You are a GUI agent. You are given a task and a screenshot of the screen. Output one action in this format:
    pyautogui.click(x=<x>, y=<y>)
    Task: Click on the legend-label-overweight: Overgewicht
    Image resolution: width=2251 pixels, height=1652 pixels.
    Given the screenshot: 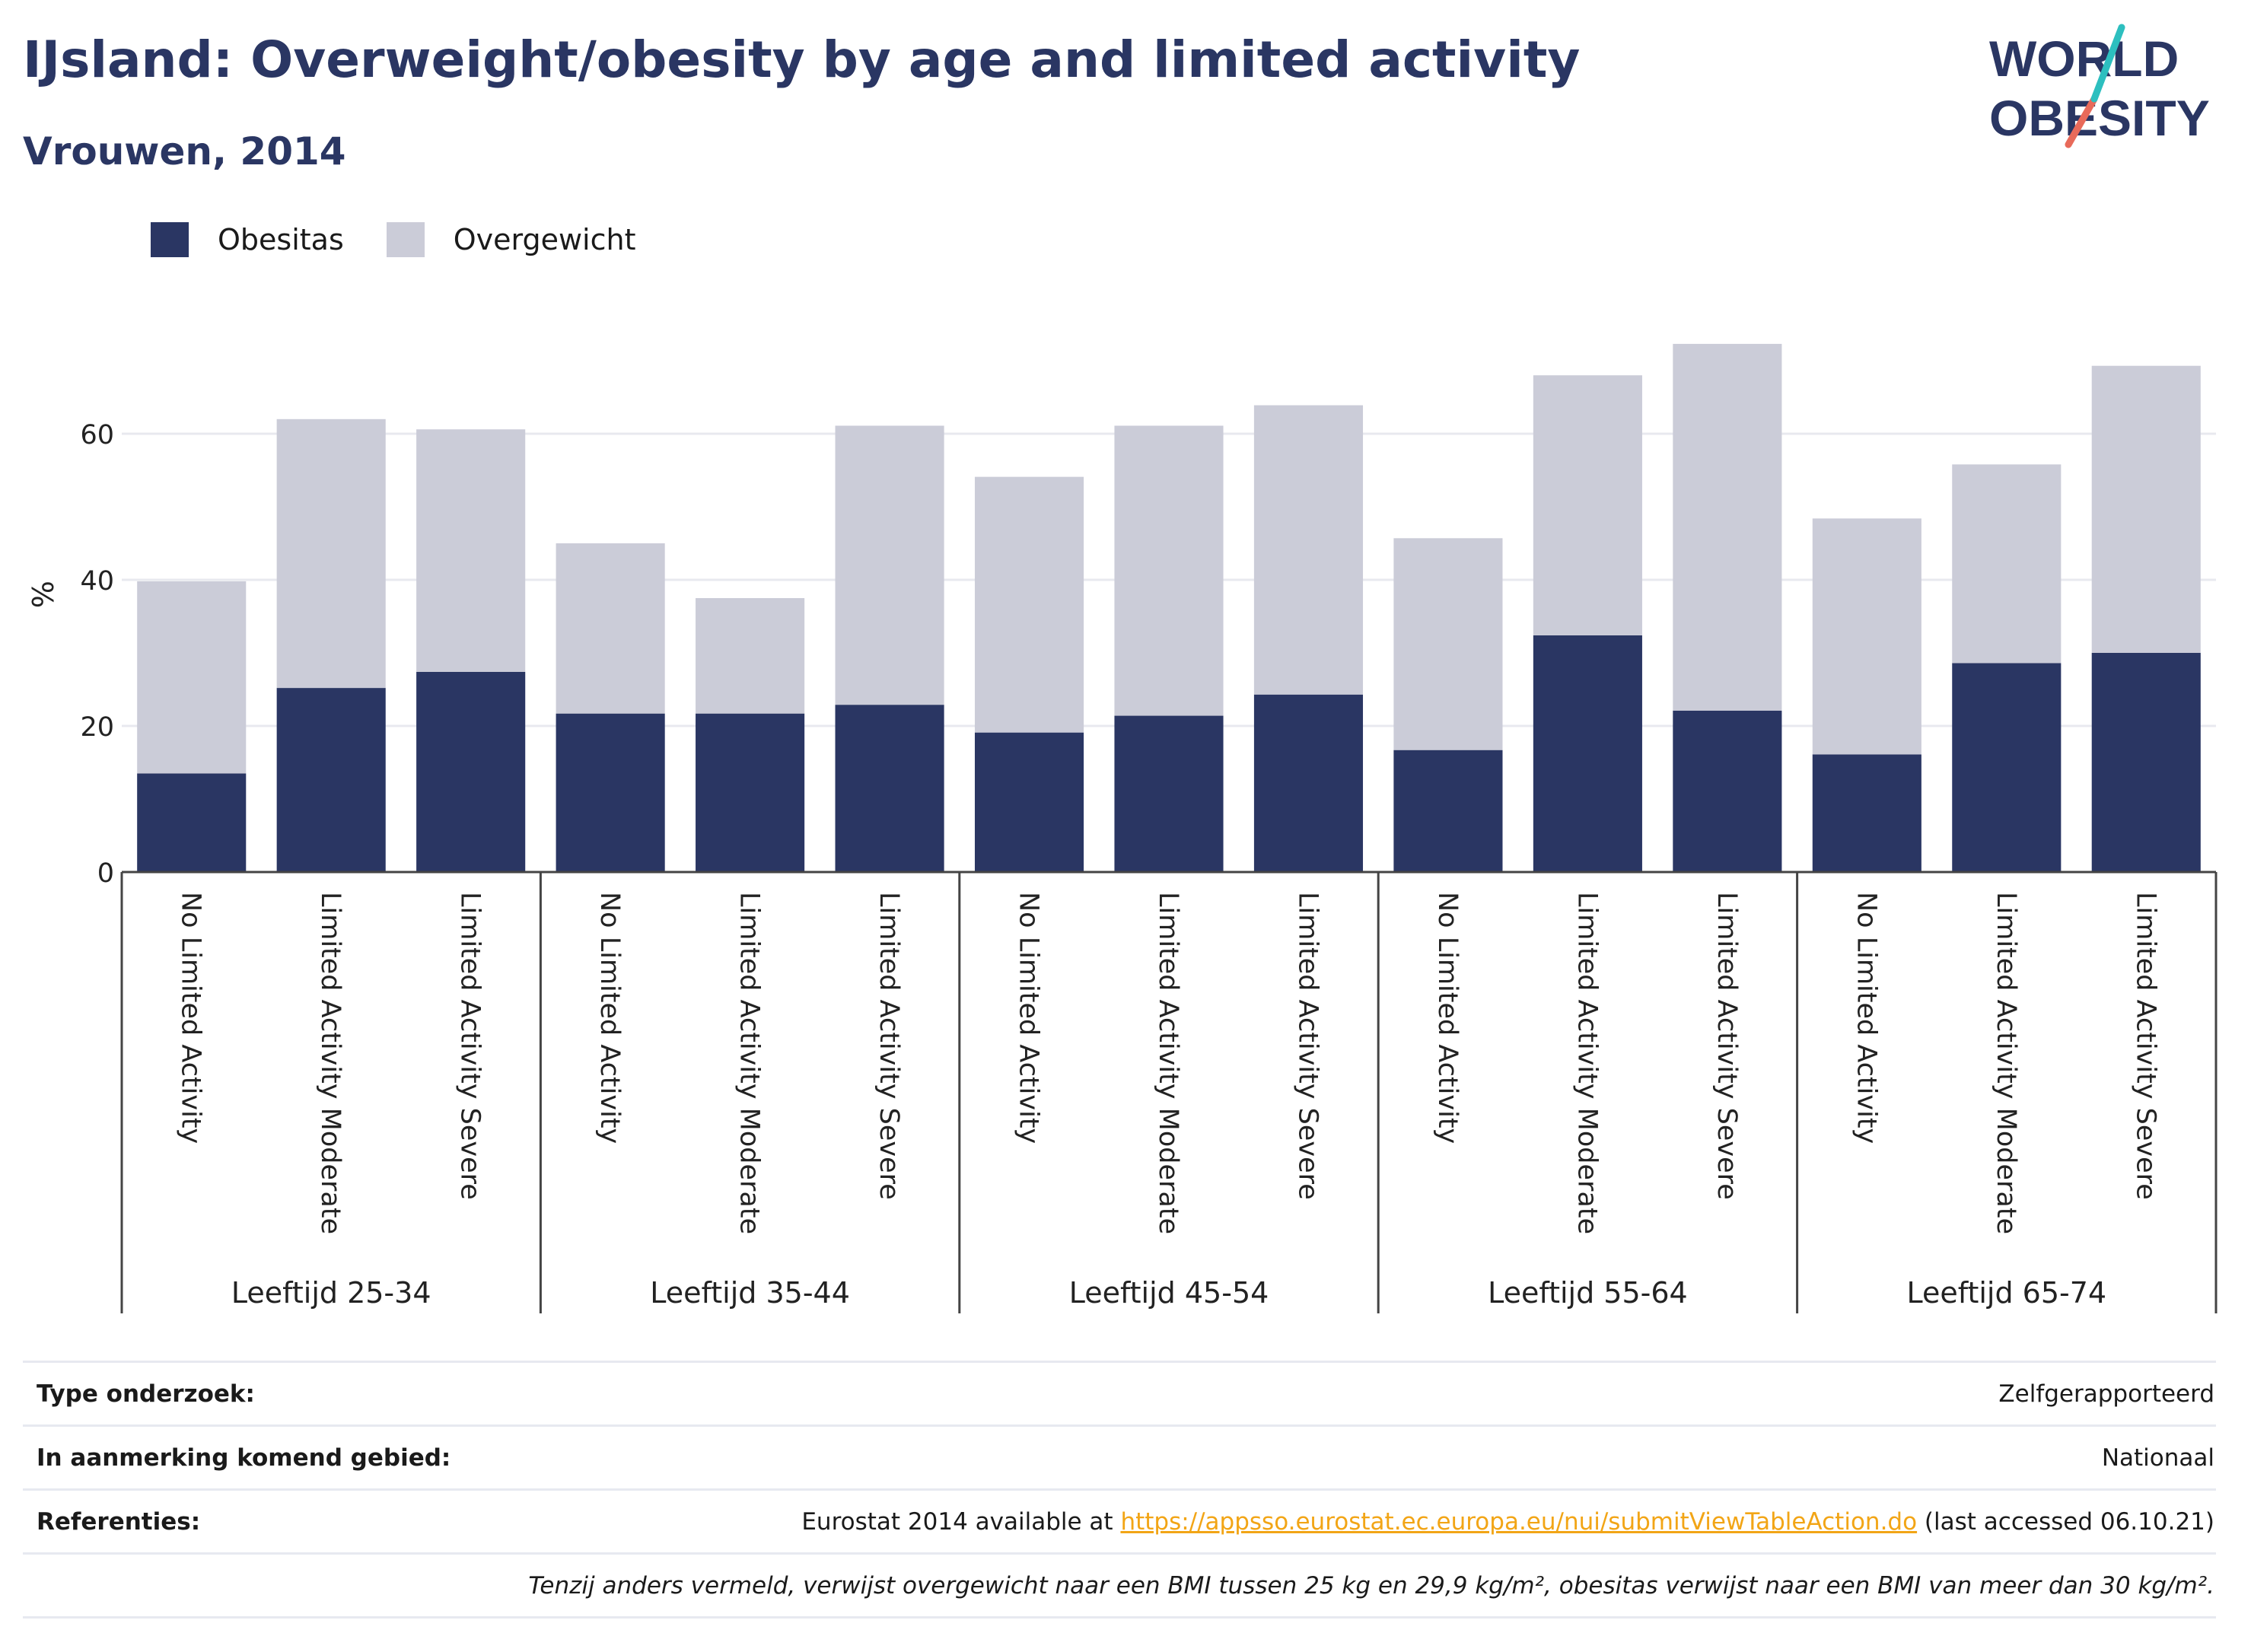 What is the action you would take?
    pyautogui.click(x=544, y=239)
    